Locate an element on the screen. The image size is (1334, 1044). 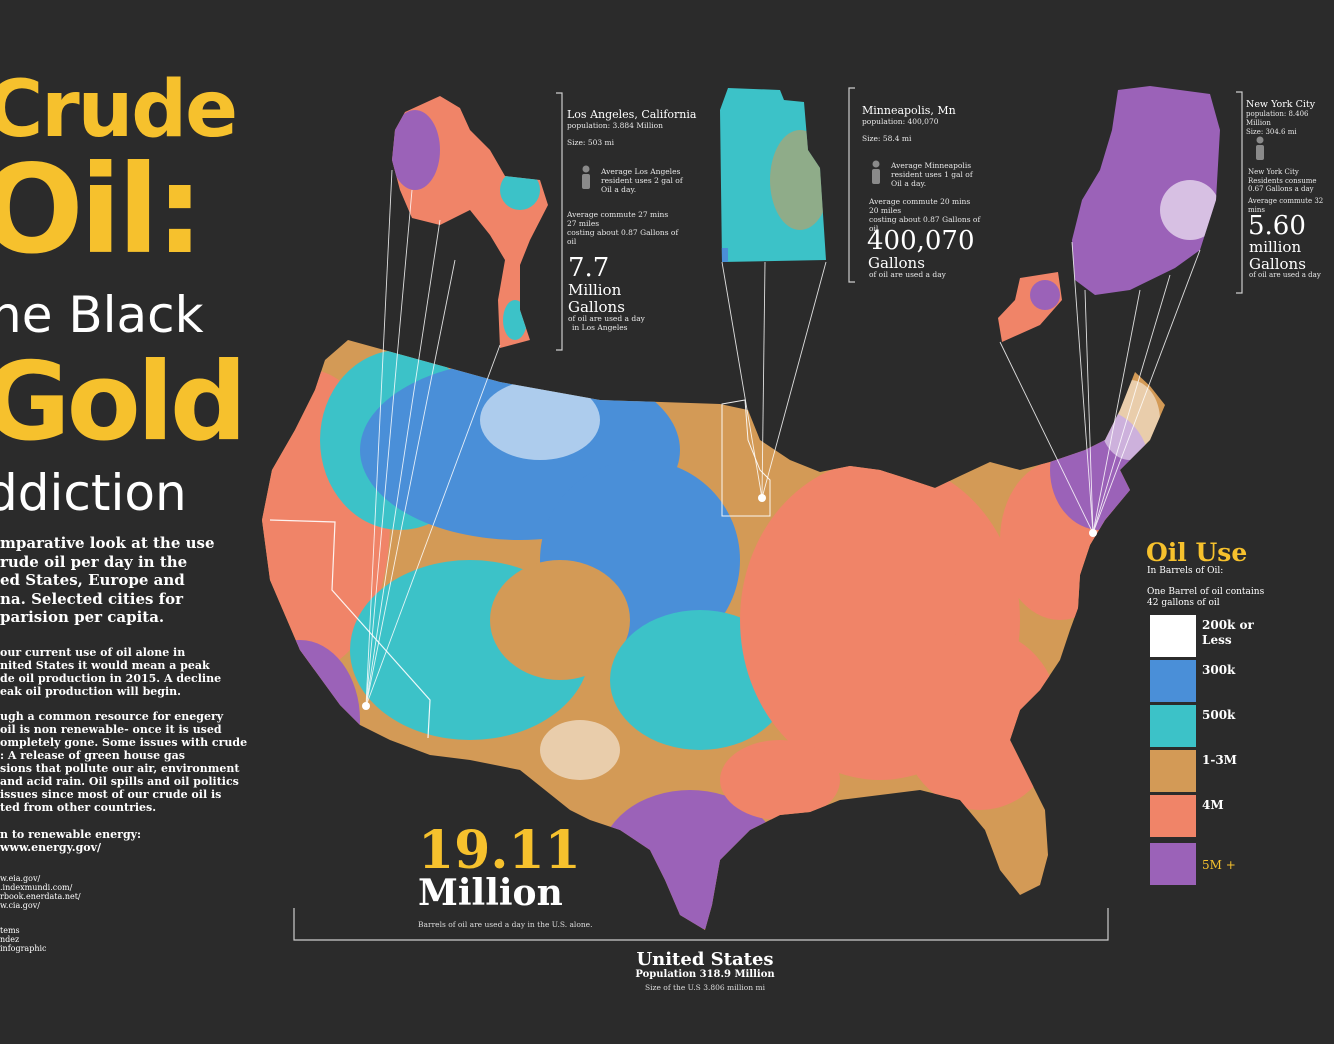
mn-population: population: 400,070 is located at coordinates (900, 121).